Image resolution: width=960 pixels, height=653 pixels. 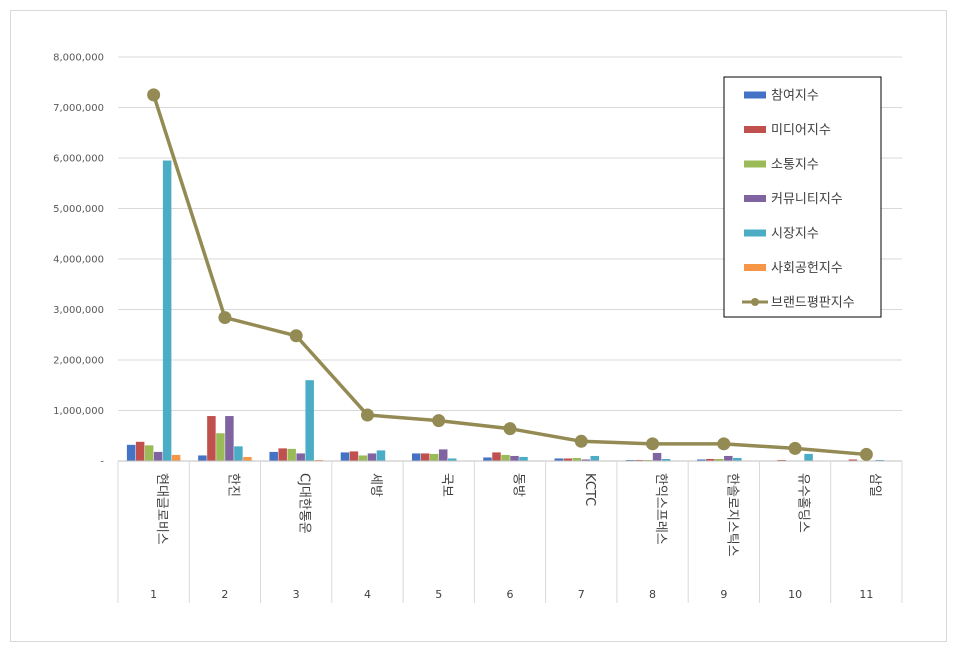 I want to click on legend-swatch-marker, so click(x=755, y=302).